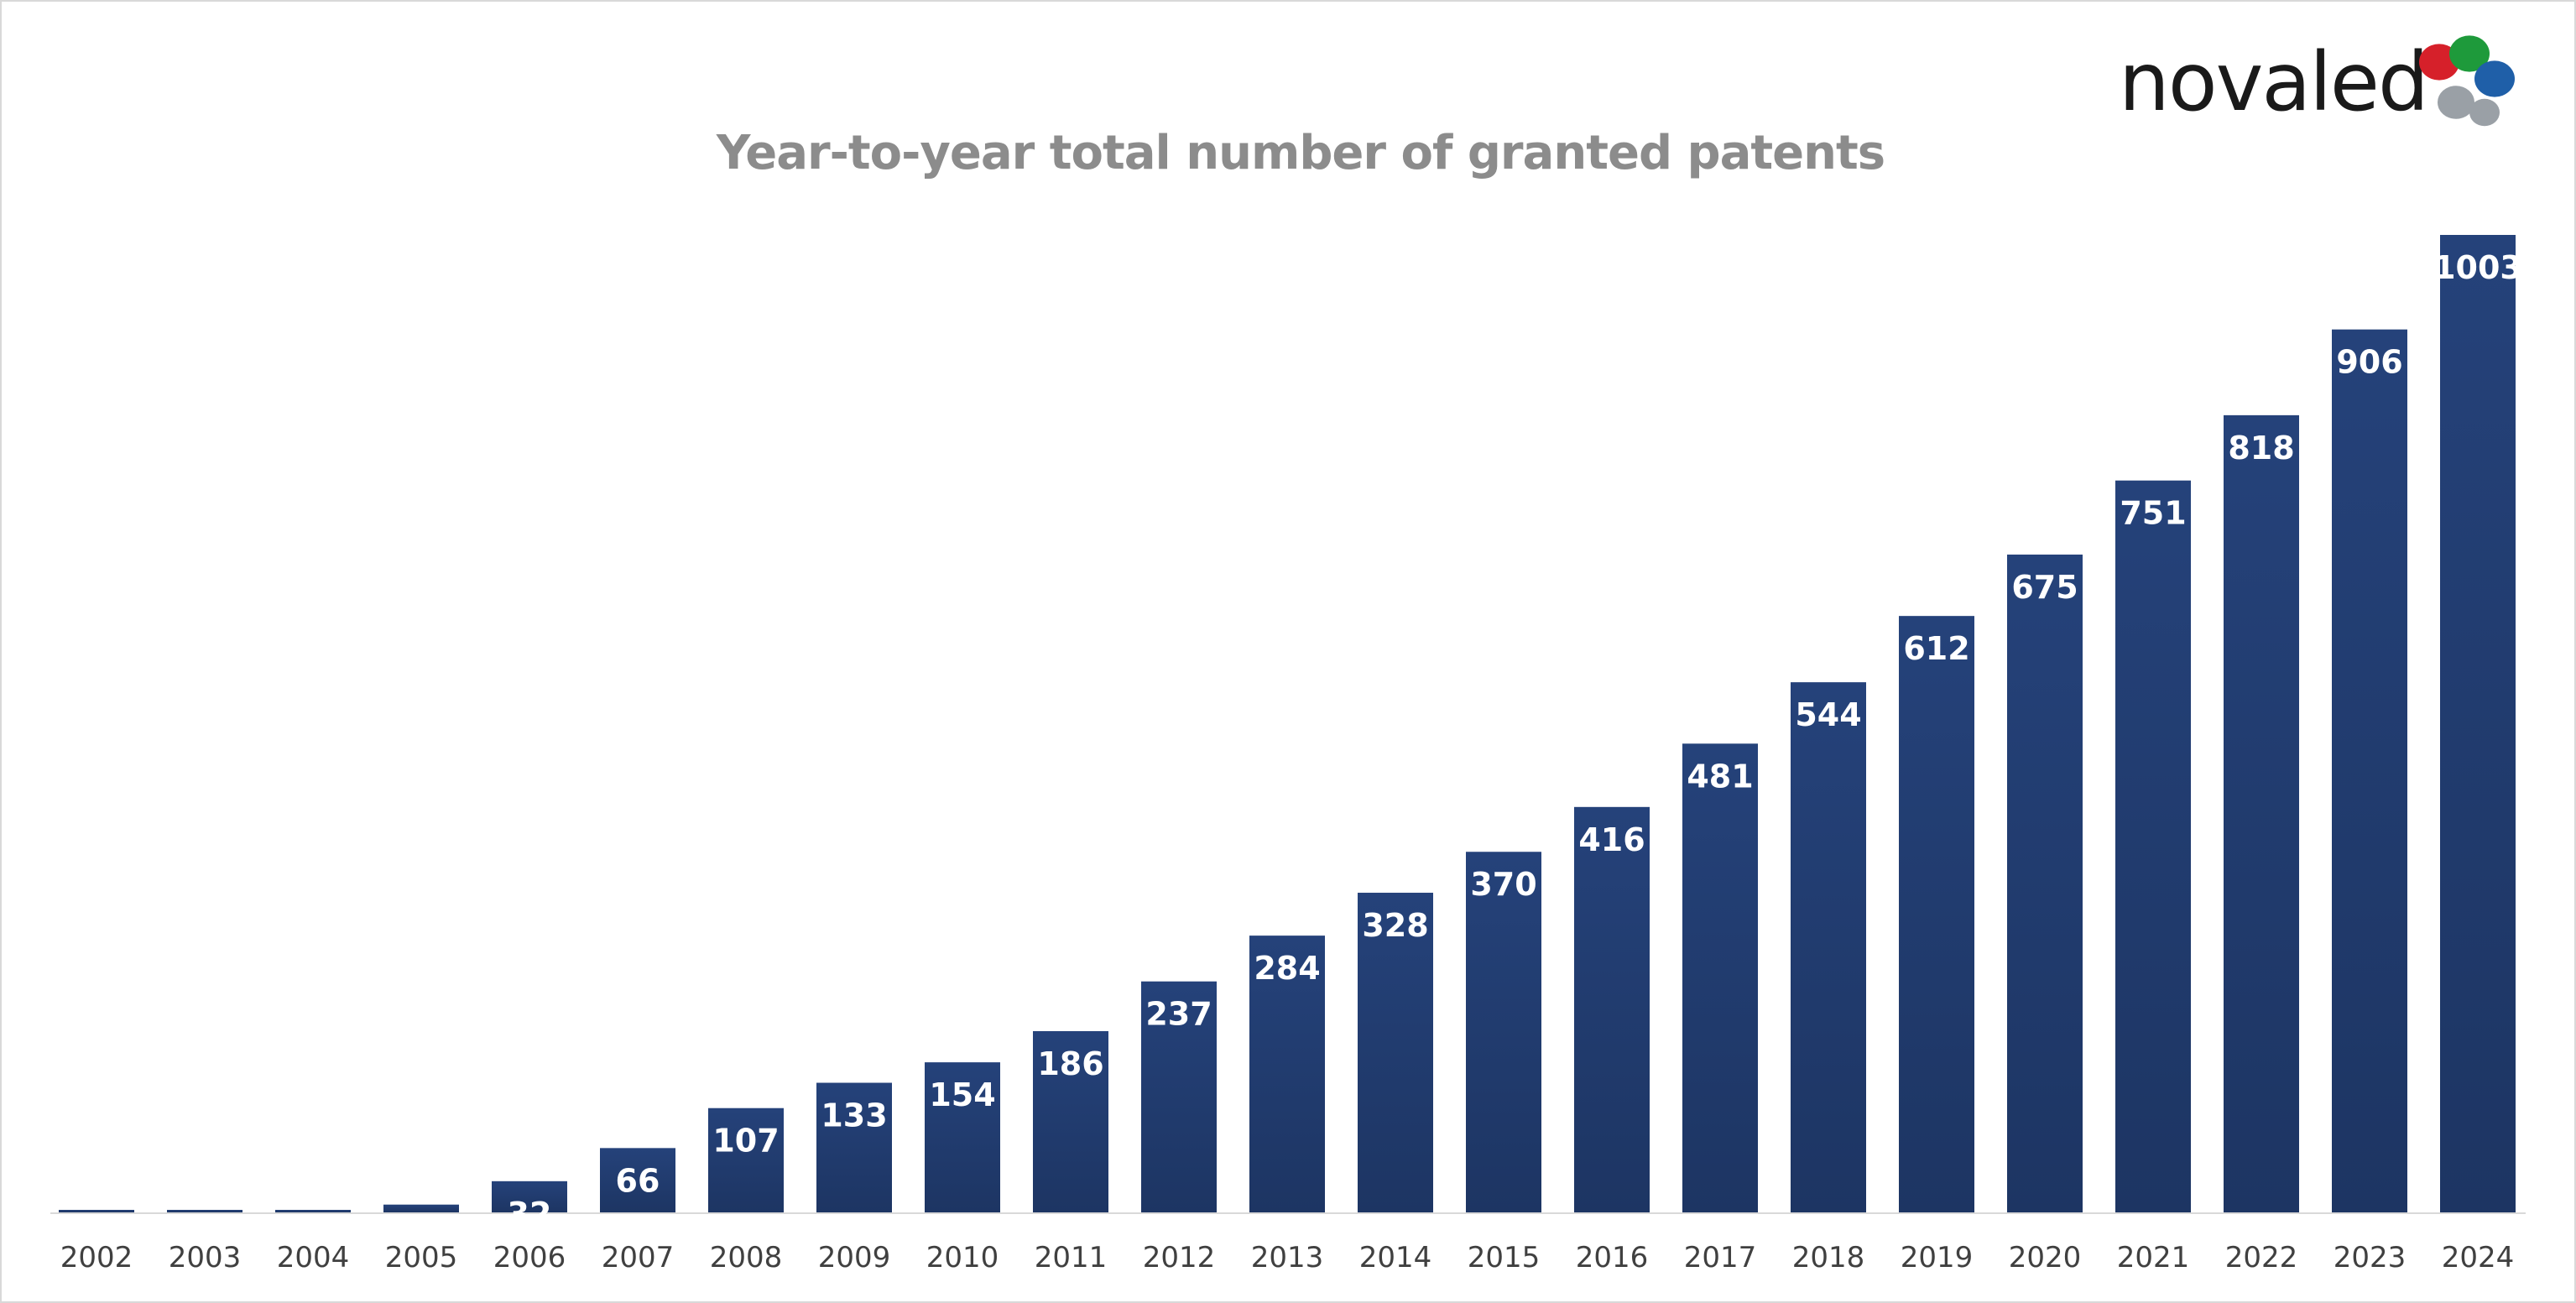  What do you see at coordinates (2369, 770) in the screenshot?
I see `bar-2023` at bounding box center [2369, 770].